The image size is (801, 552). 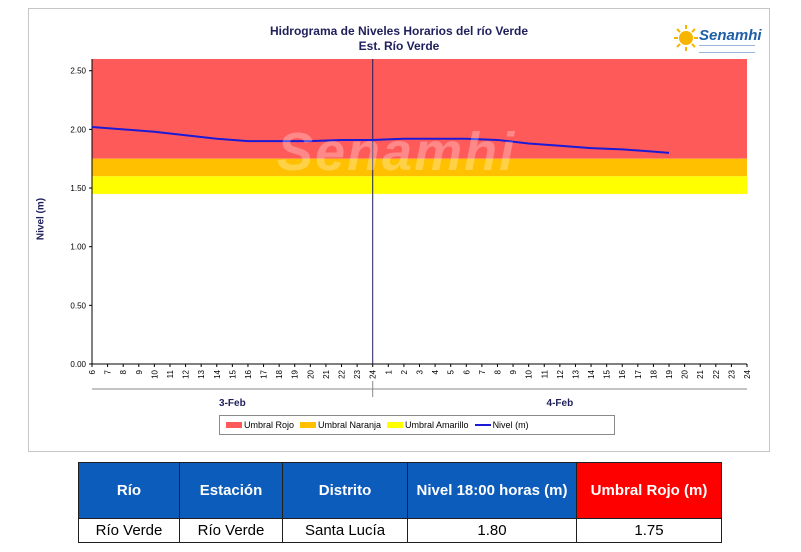 I want to click on cell-nivel: 1.80, so click(x=492, y=530).